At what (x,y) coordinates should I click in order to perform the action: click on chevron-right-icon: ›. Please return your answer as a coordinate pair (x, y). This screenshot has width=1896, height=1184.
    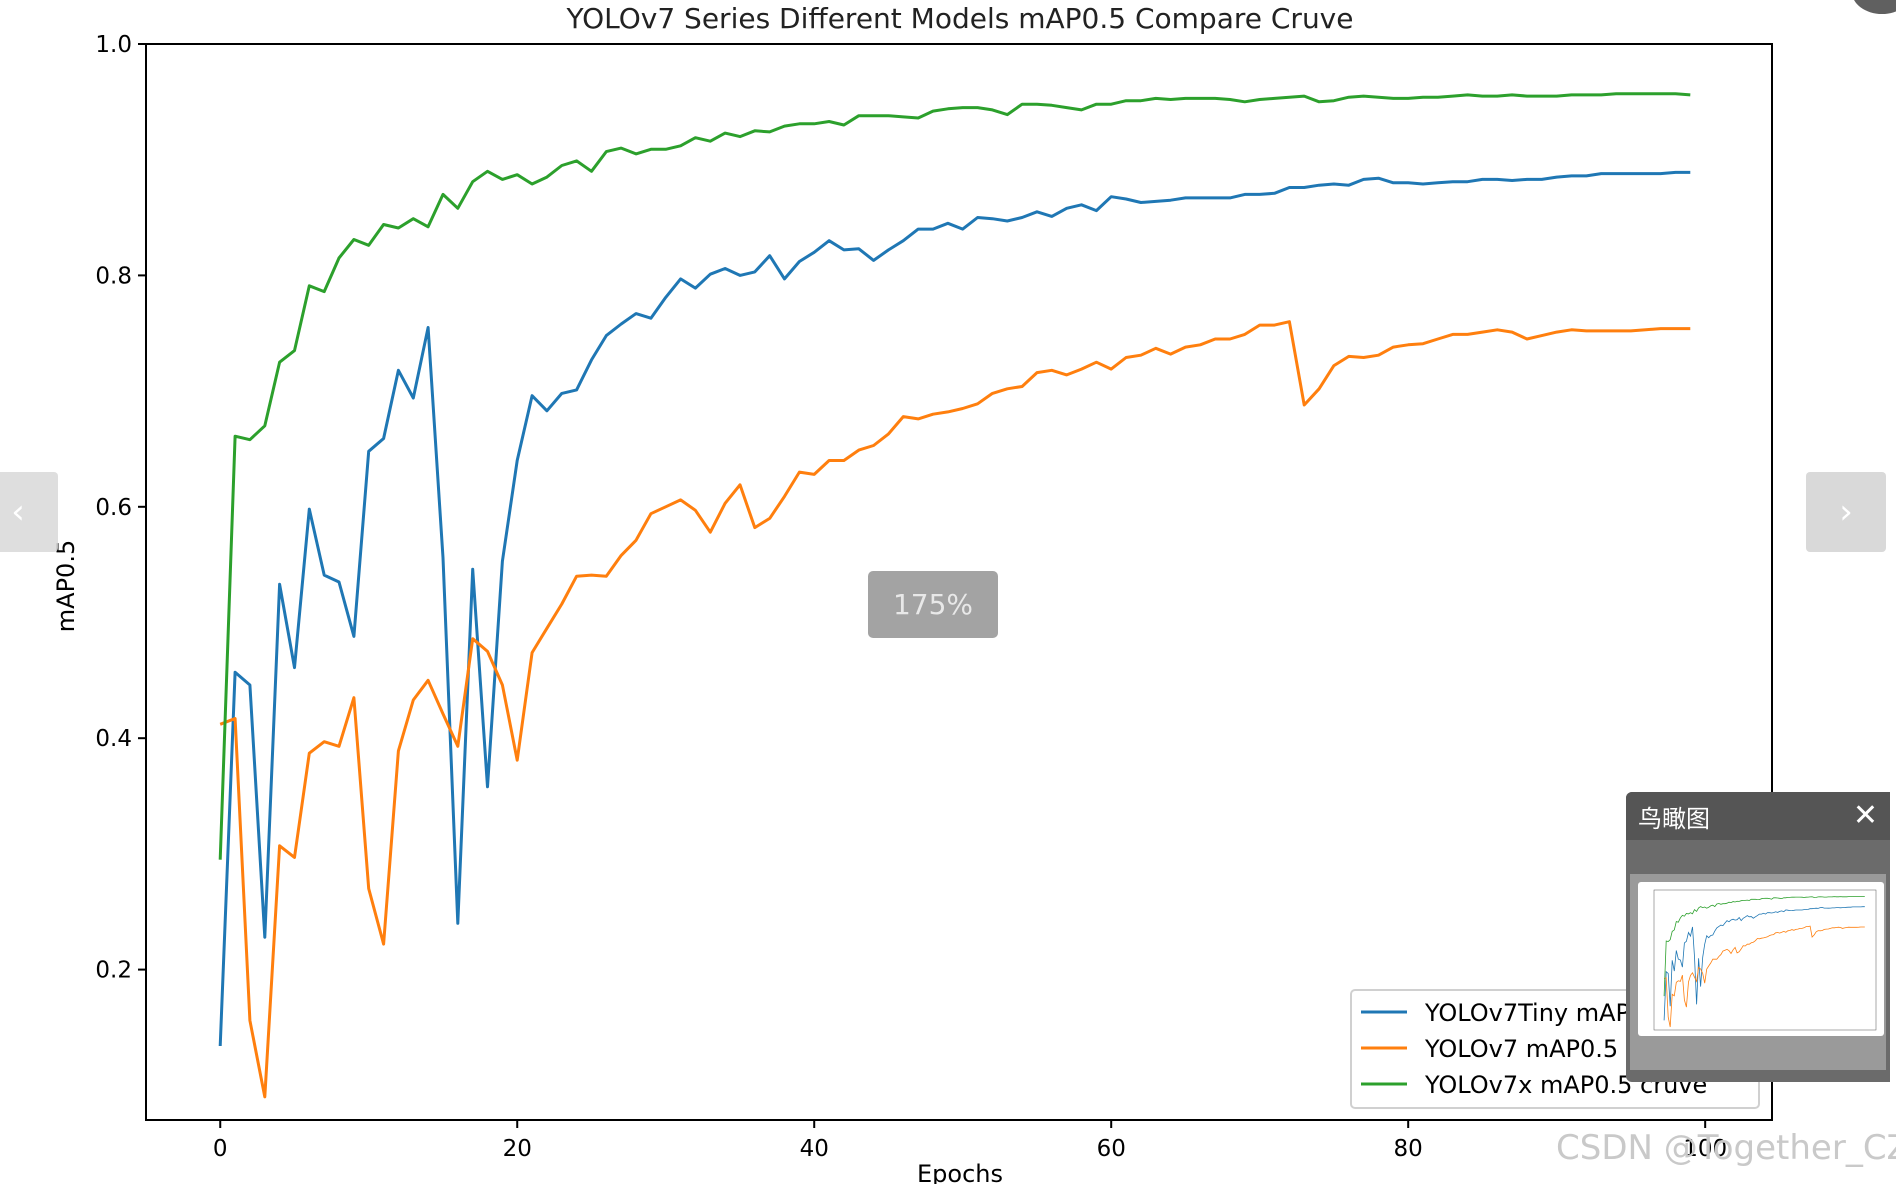
    Looking at the image, I should click on (1846, 512).